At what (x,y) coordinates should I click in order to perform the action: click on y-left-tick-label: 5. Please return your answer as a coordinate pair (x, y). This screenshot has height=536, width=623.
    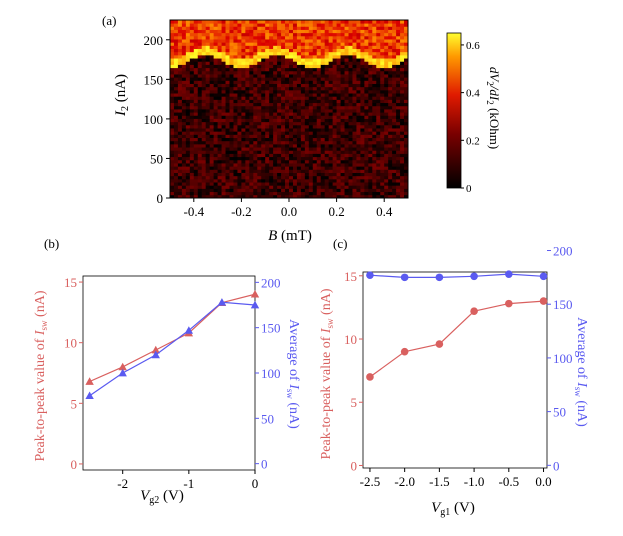
    Looking at the image, I should click on (354, 402).